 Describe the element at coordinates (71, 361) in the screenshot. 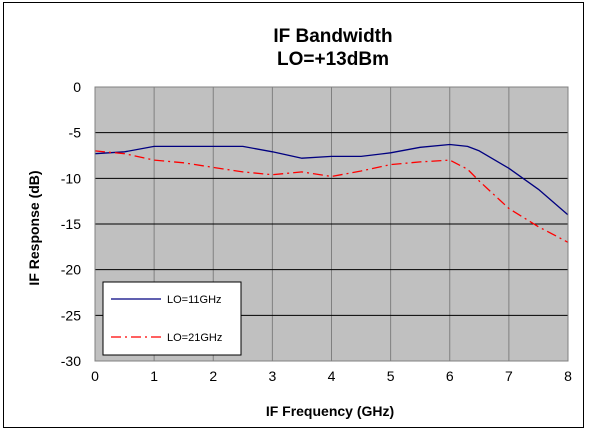

I see `y-tick-label: -30` at that location.